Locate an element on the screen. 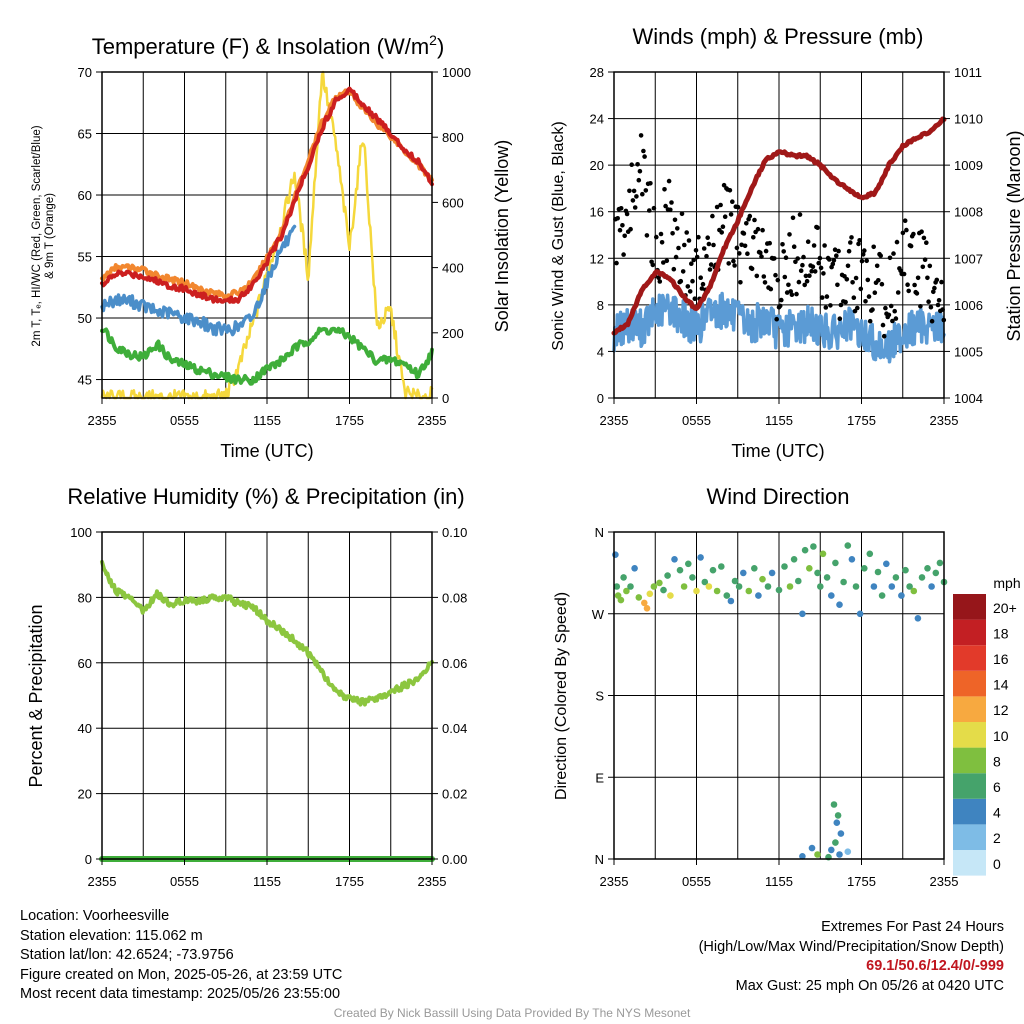  temp-plot-border is located at coordinates (267, 235).